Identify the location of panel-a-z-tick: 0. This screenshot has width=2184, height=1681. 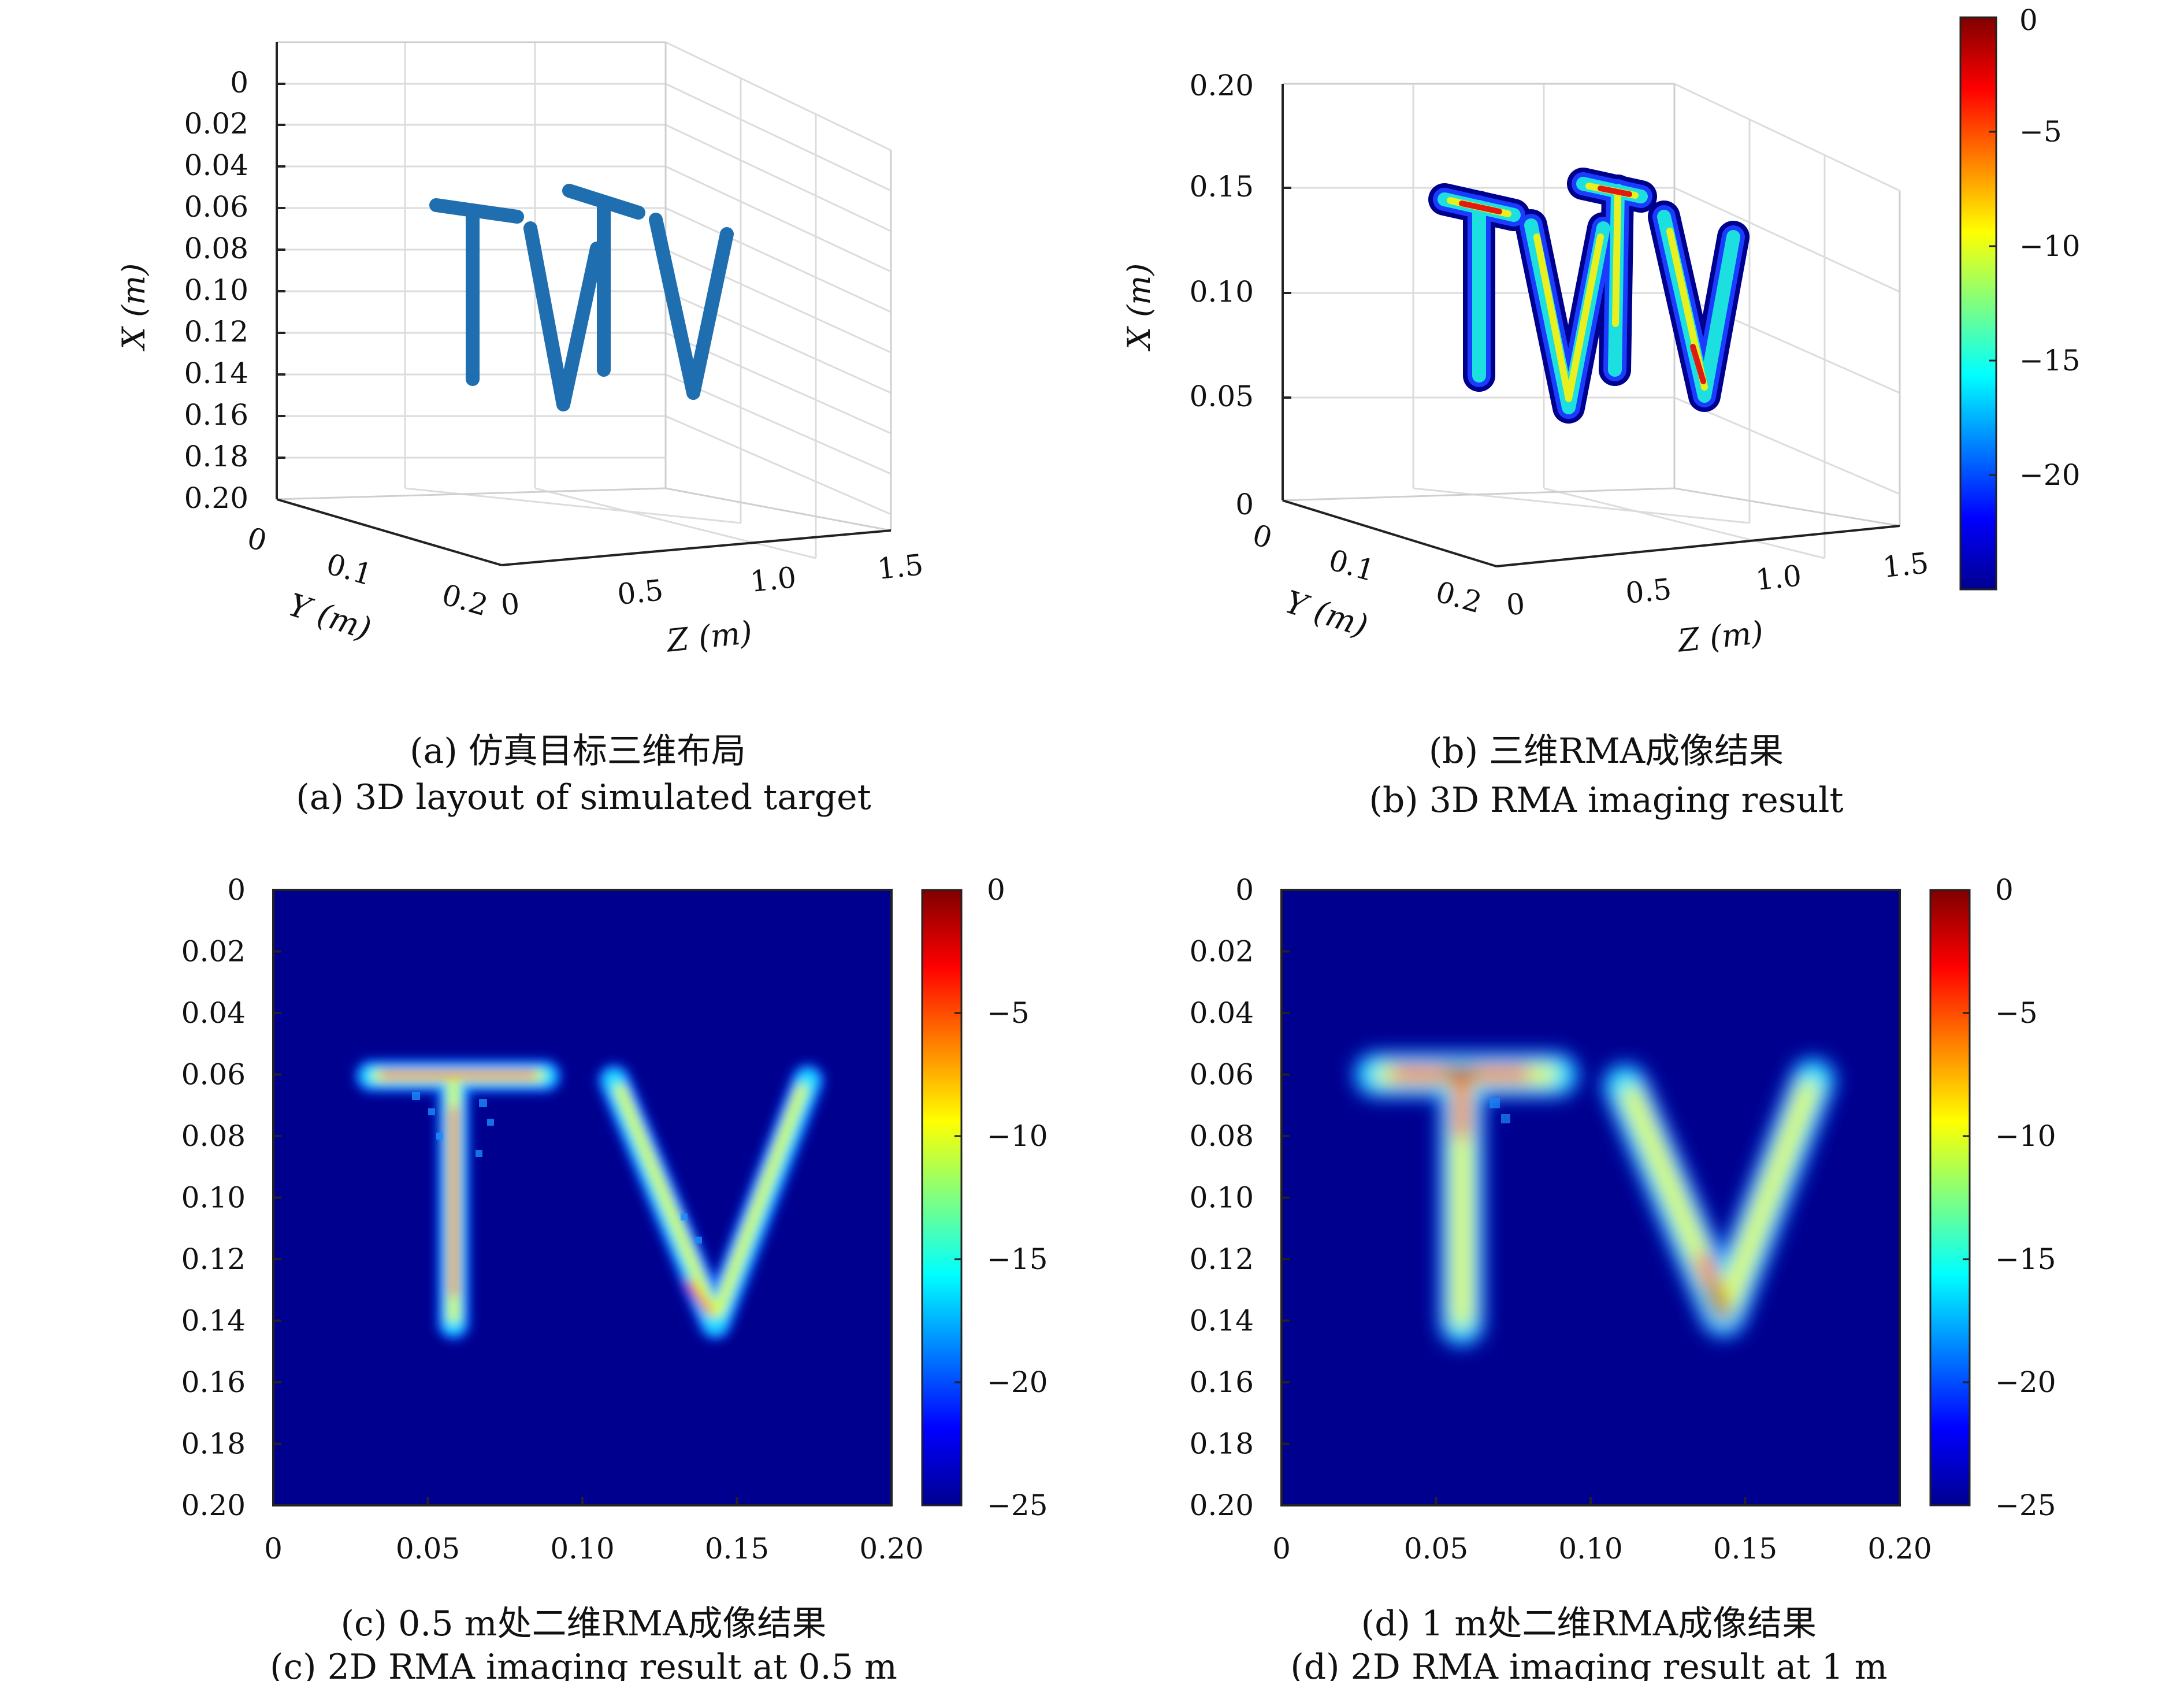
(510, 605).